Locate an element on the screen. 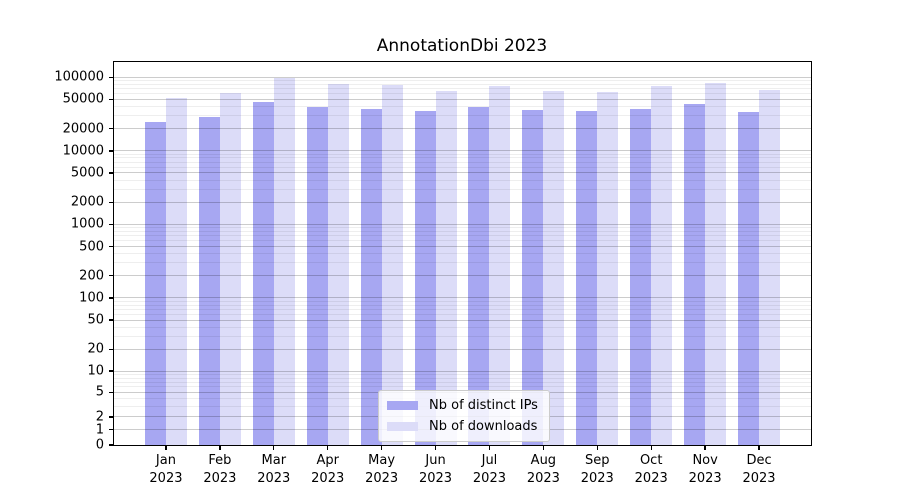 This screenshot has height=500, width=900. y-tick-label-5000: 5000 is located at coordinates (87, 173).